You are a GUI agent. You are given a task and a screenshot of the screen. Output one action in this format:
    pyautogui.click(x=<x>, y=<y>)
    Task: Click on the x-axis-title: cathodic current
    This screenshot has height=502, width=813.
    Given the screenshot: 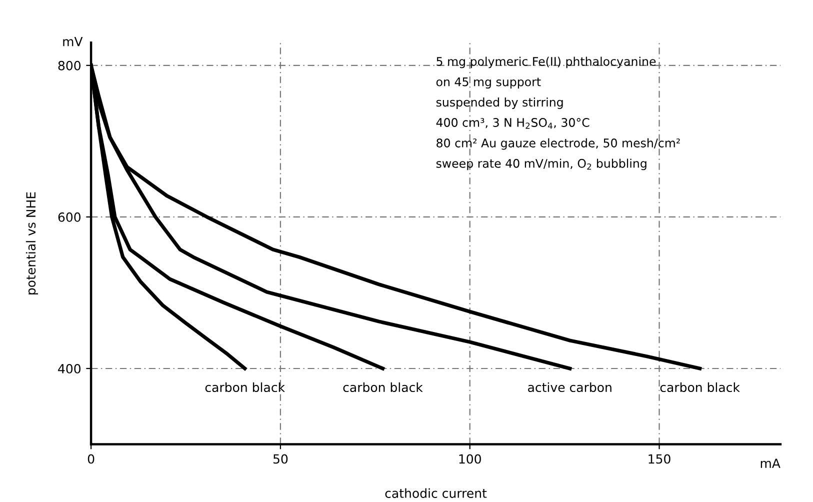 What is the action you would take?
    pyautogui.click(x=436, y=493)
    